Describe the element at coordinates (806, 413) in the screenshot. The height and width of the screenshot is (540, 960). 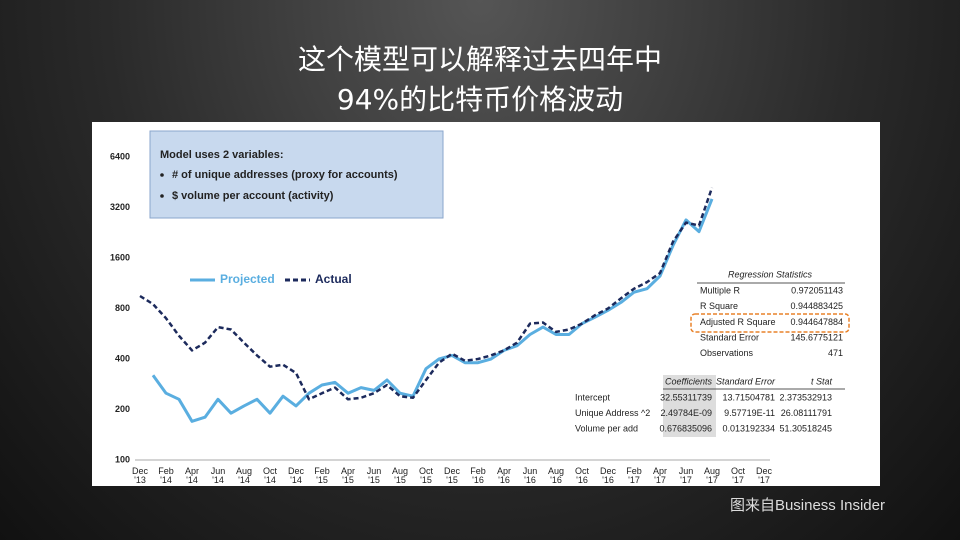
I see `table-value: 26.08111791` at that location.